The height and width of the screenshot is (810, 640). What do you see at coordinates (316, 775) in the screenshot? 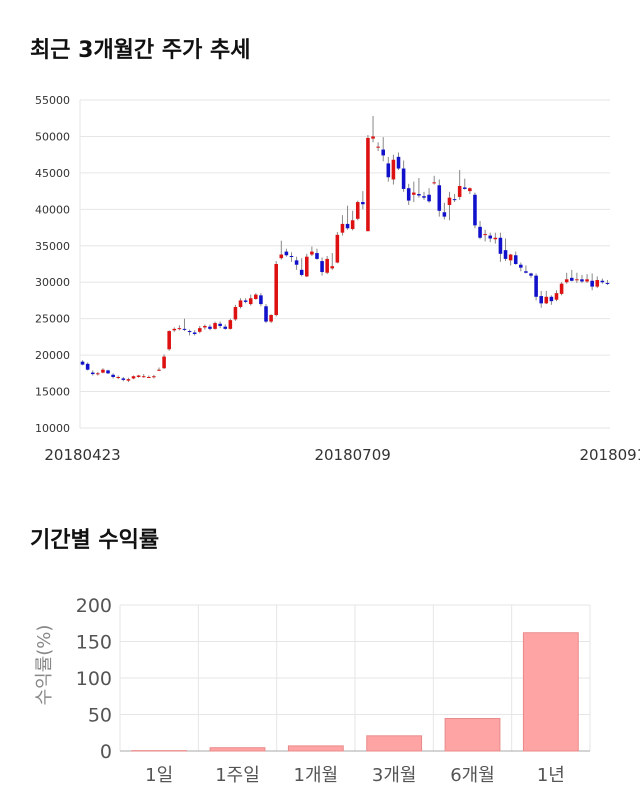
I see `return-x-tick-label: 1개월` at bounding box center [316, 775].